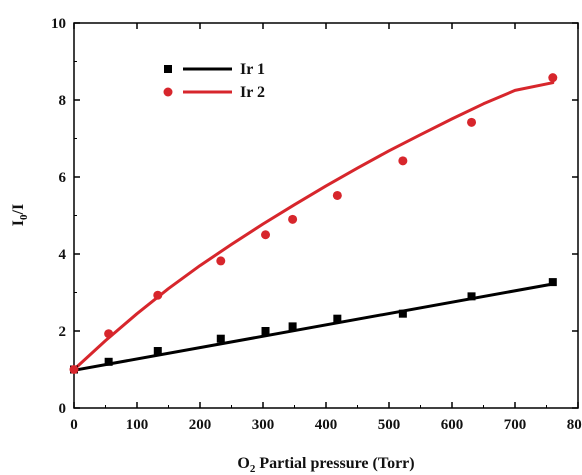 Image resolution: width=582 pixels, height=475 pixels. I want to click on y-axis-title-rest: /I, so click(18, 210).